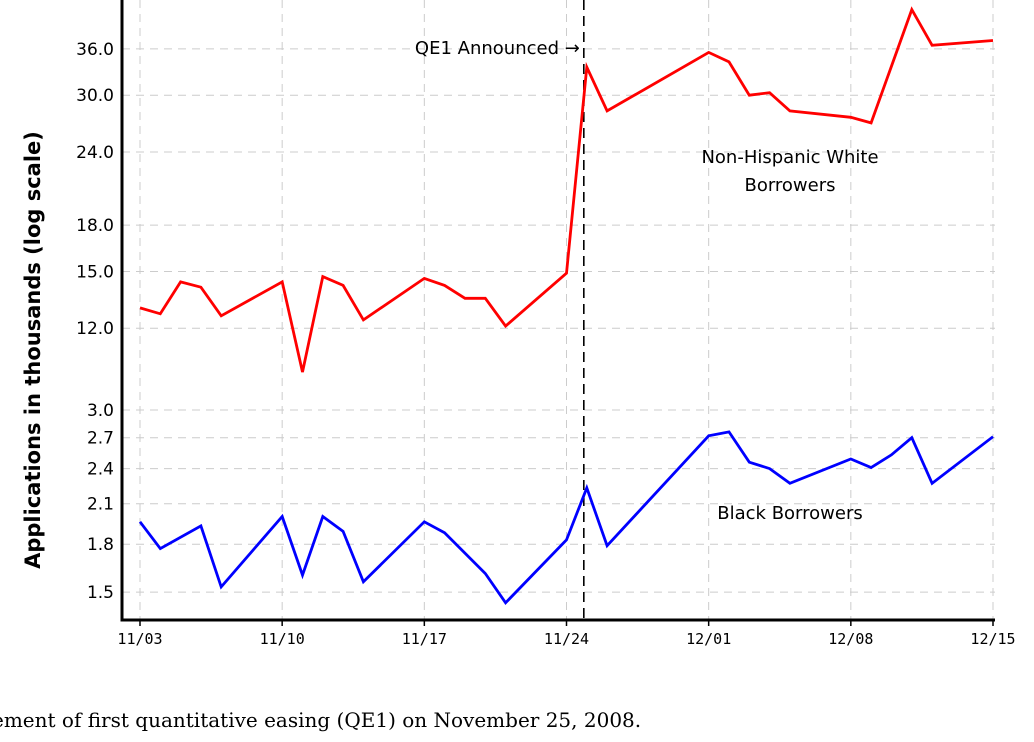 The height and width of the screenshot is (742, 1034). Describe the element at coordinates (95, 226) in the screenshot. I see `upper-y-tick-label: 18.0` at that location.